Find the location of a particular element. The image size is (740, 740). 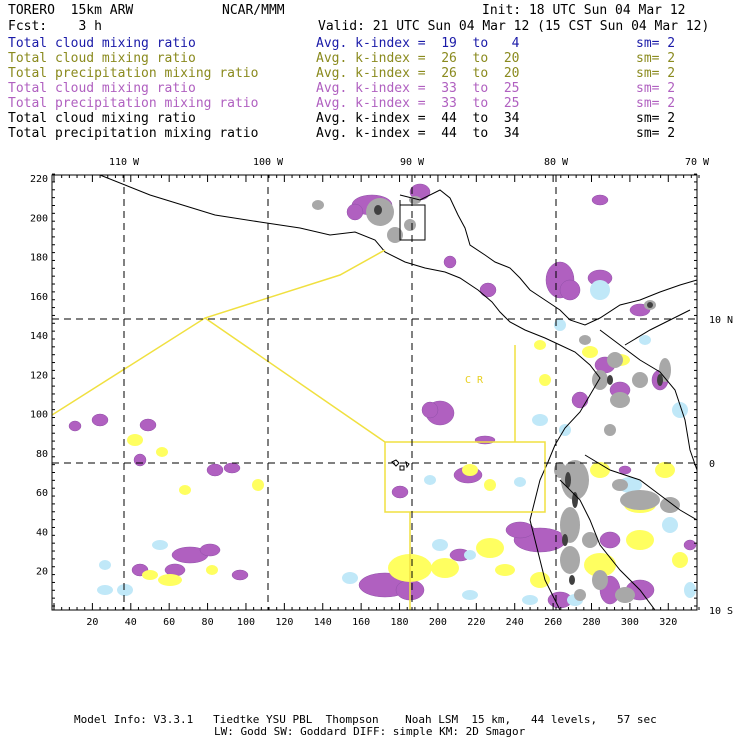

y-tick-label: 120 is located at coordinates (39, 375).